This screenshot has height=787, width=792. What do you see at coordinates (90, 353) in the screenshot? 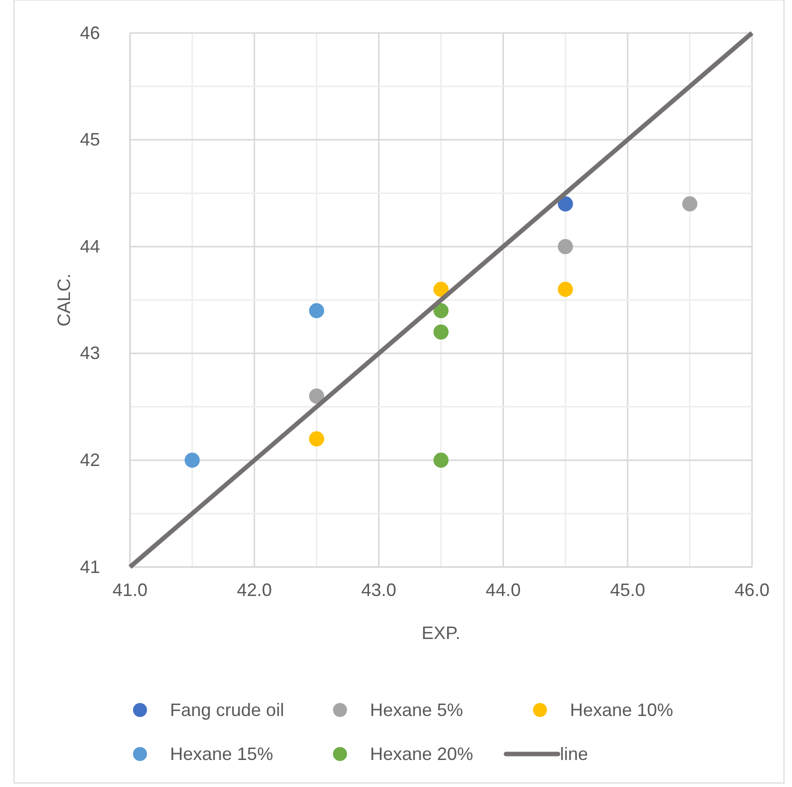
I see `y-tick-label: 43` at bounding box center [90, 353].